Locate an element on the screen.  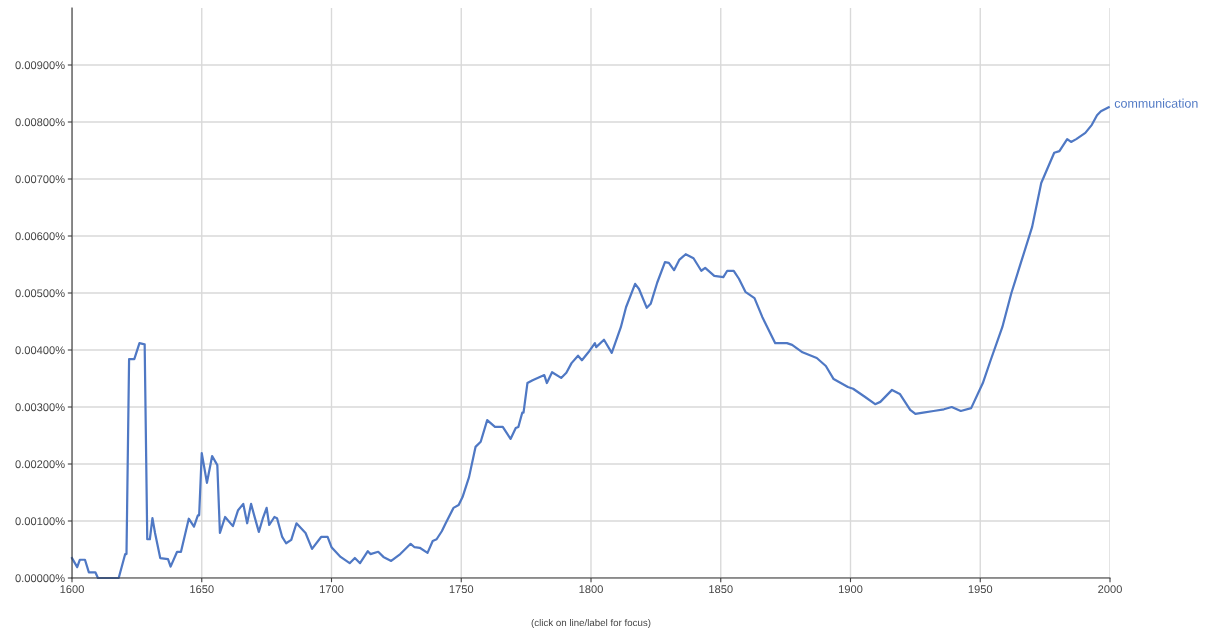
y-tick-label: 0.00800% is located at coordinates (40, 122).